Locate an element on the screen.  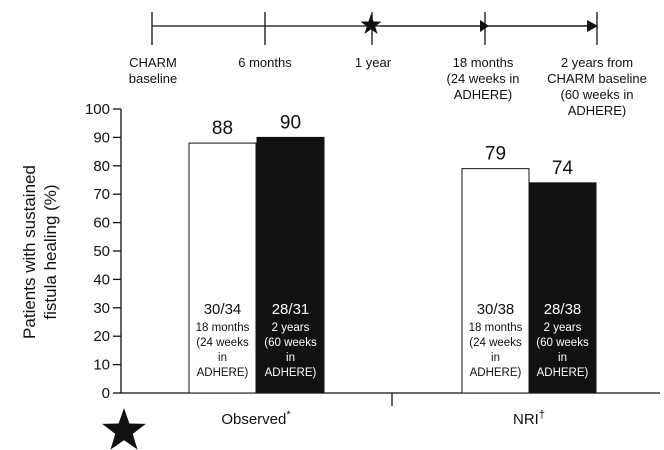
timeline-label-1-year: 1 year is located at coordinates (373, 62).